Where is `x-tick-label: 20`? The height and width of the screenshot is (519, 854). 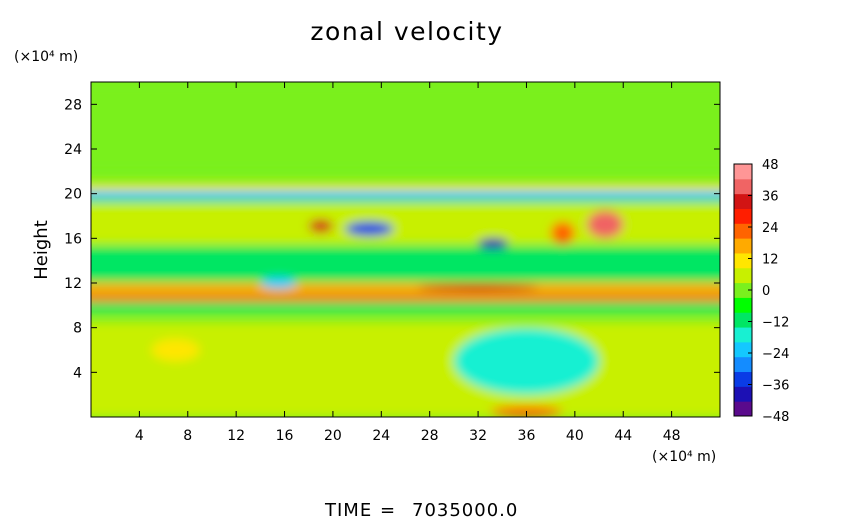
x-tick-label: 20 is located at coordinates (333, 436).